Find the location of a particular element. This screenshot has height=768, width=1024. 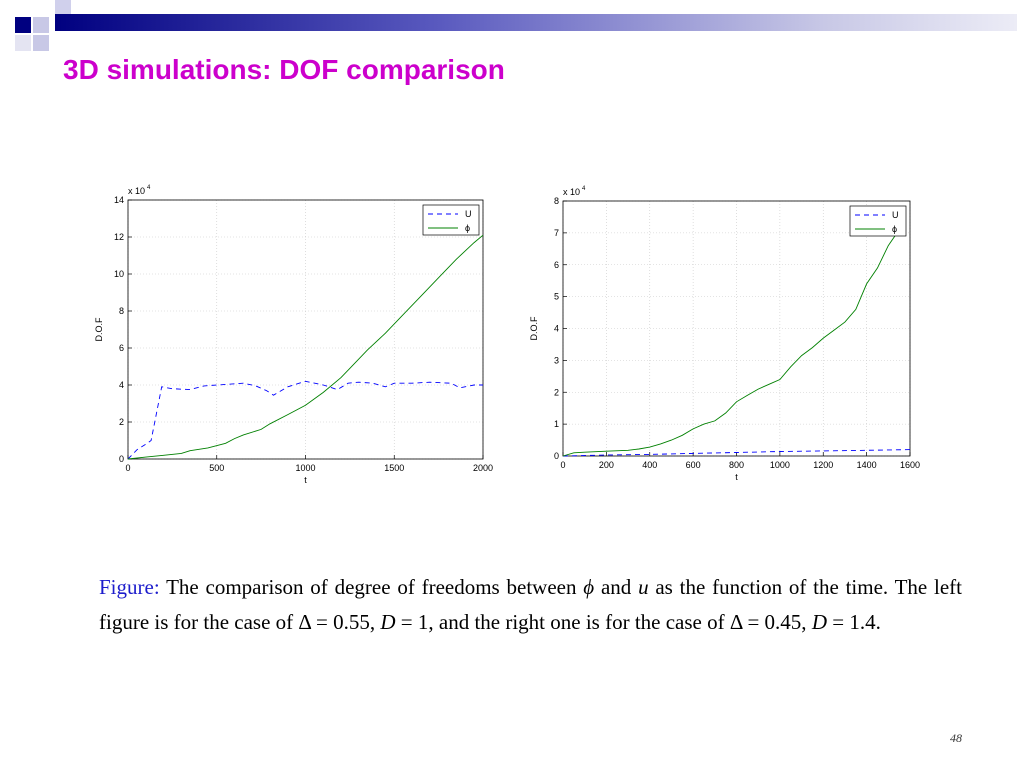

deco-square-navy is located at coordinates (23, 25).